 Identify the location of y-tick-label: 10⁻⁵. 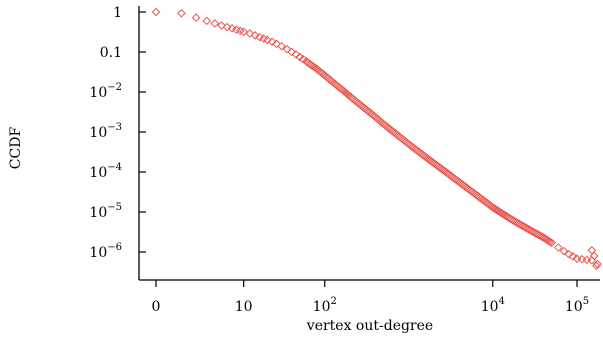
(105, 211).